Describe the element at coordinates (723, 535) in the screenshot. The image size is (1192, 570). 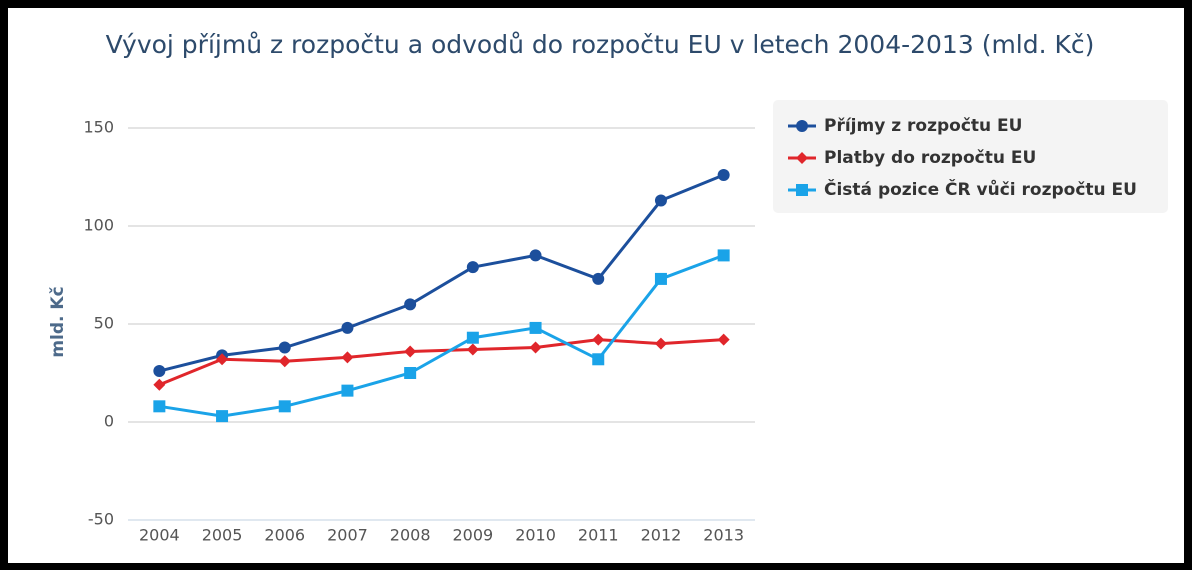
I see `x-tick-label: 2013` at that location.